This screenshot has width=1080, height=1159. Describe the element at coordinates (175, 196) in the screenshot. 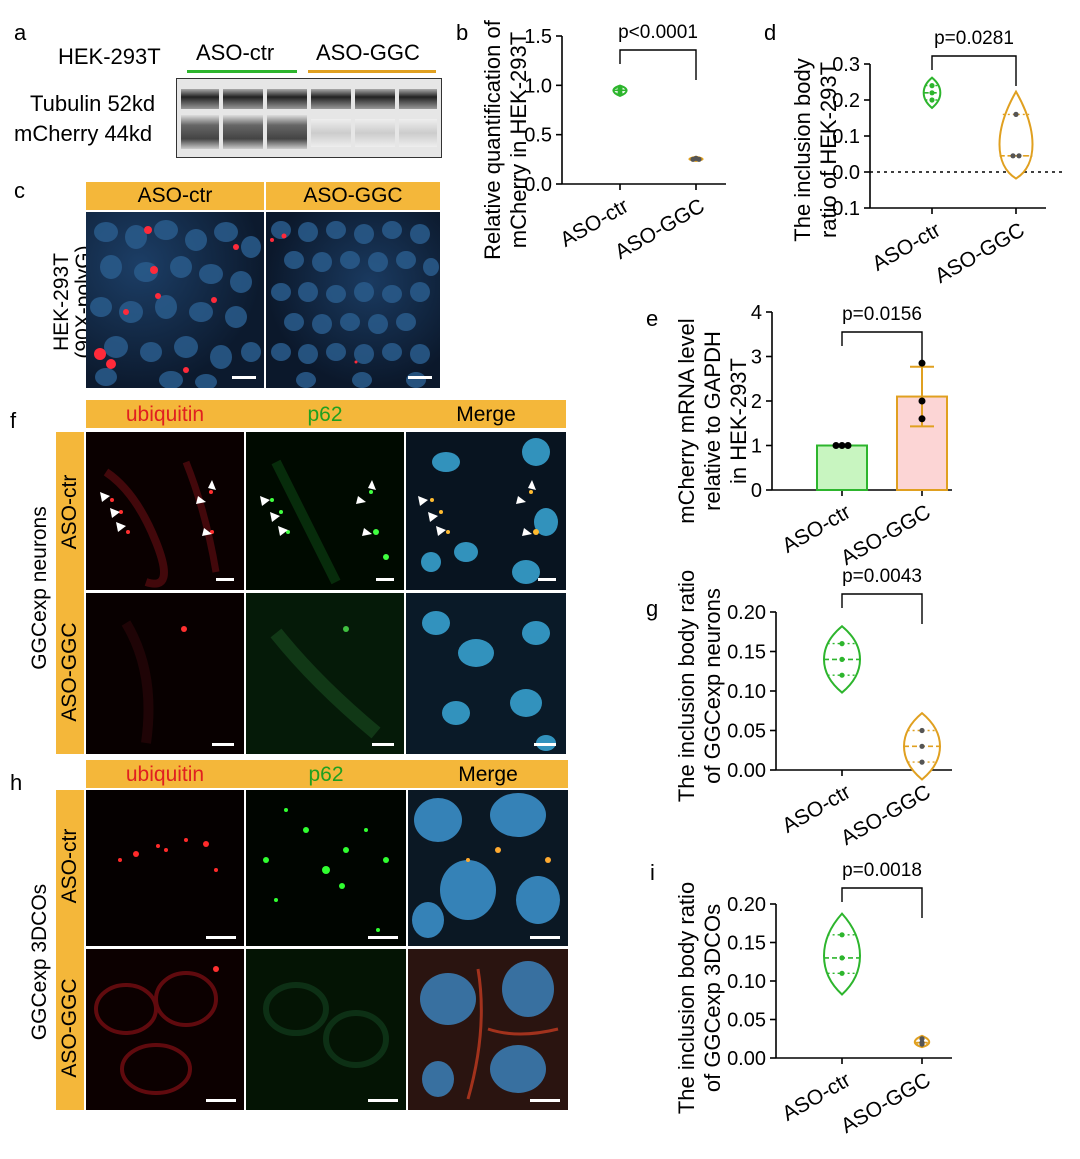

I see `panel-c-header-ctr: ASO-ctr` at that location.